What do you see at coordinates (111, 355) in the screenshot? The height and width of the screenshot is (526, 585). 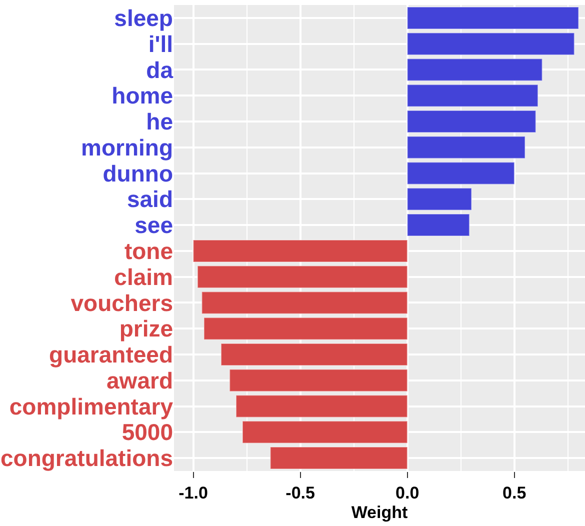 I see `y-tick-label: guaranteed` at bounding box center [111, 355].